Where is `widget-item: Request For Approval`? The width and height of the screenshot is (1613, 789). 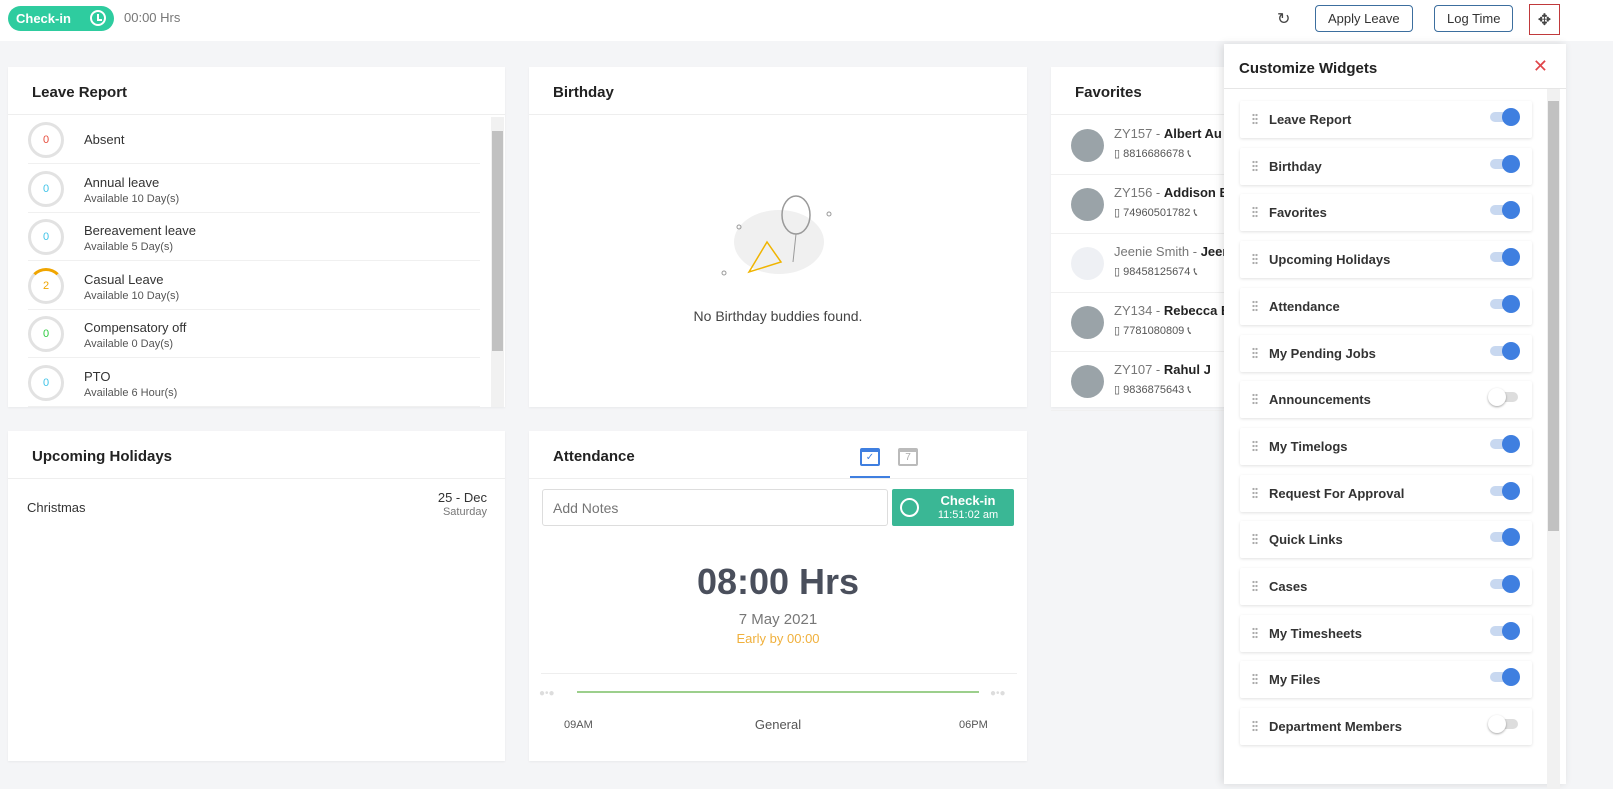 widget-item: Request For Approval is located at coordinates (1386, 493).